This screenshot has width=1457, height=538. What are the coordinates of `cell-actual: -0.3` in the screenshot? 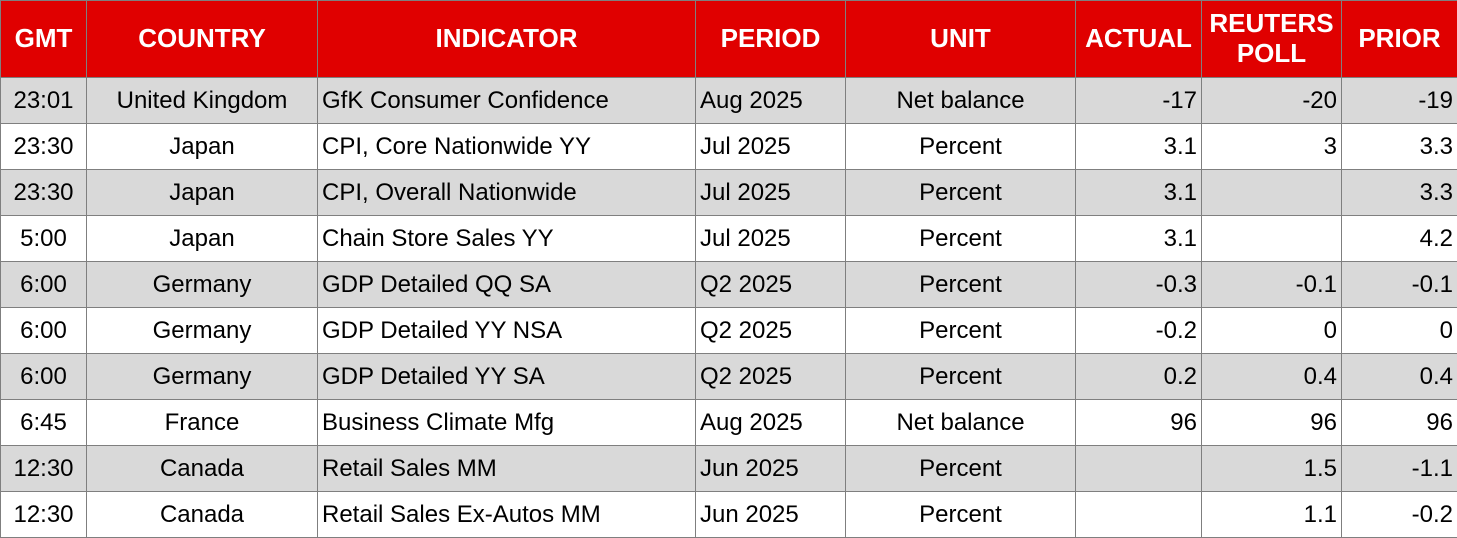 It's located at (1139, 285).